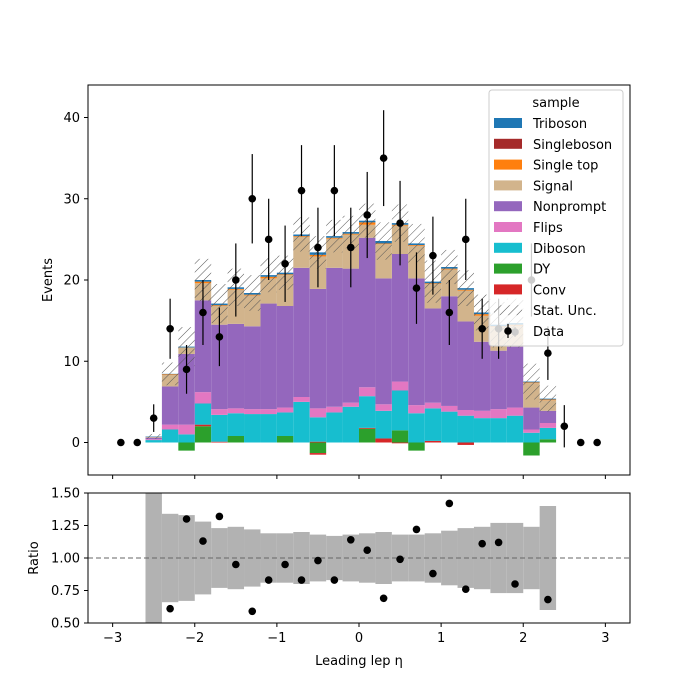 Image resolution: width=700 pixels, height=700 pixels. What do you see at coordinates (65, 591) in the screenshot?
I see `ratio-y-tick-label: 0.75` at bounding box center [65, 591].